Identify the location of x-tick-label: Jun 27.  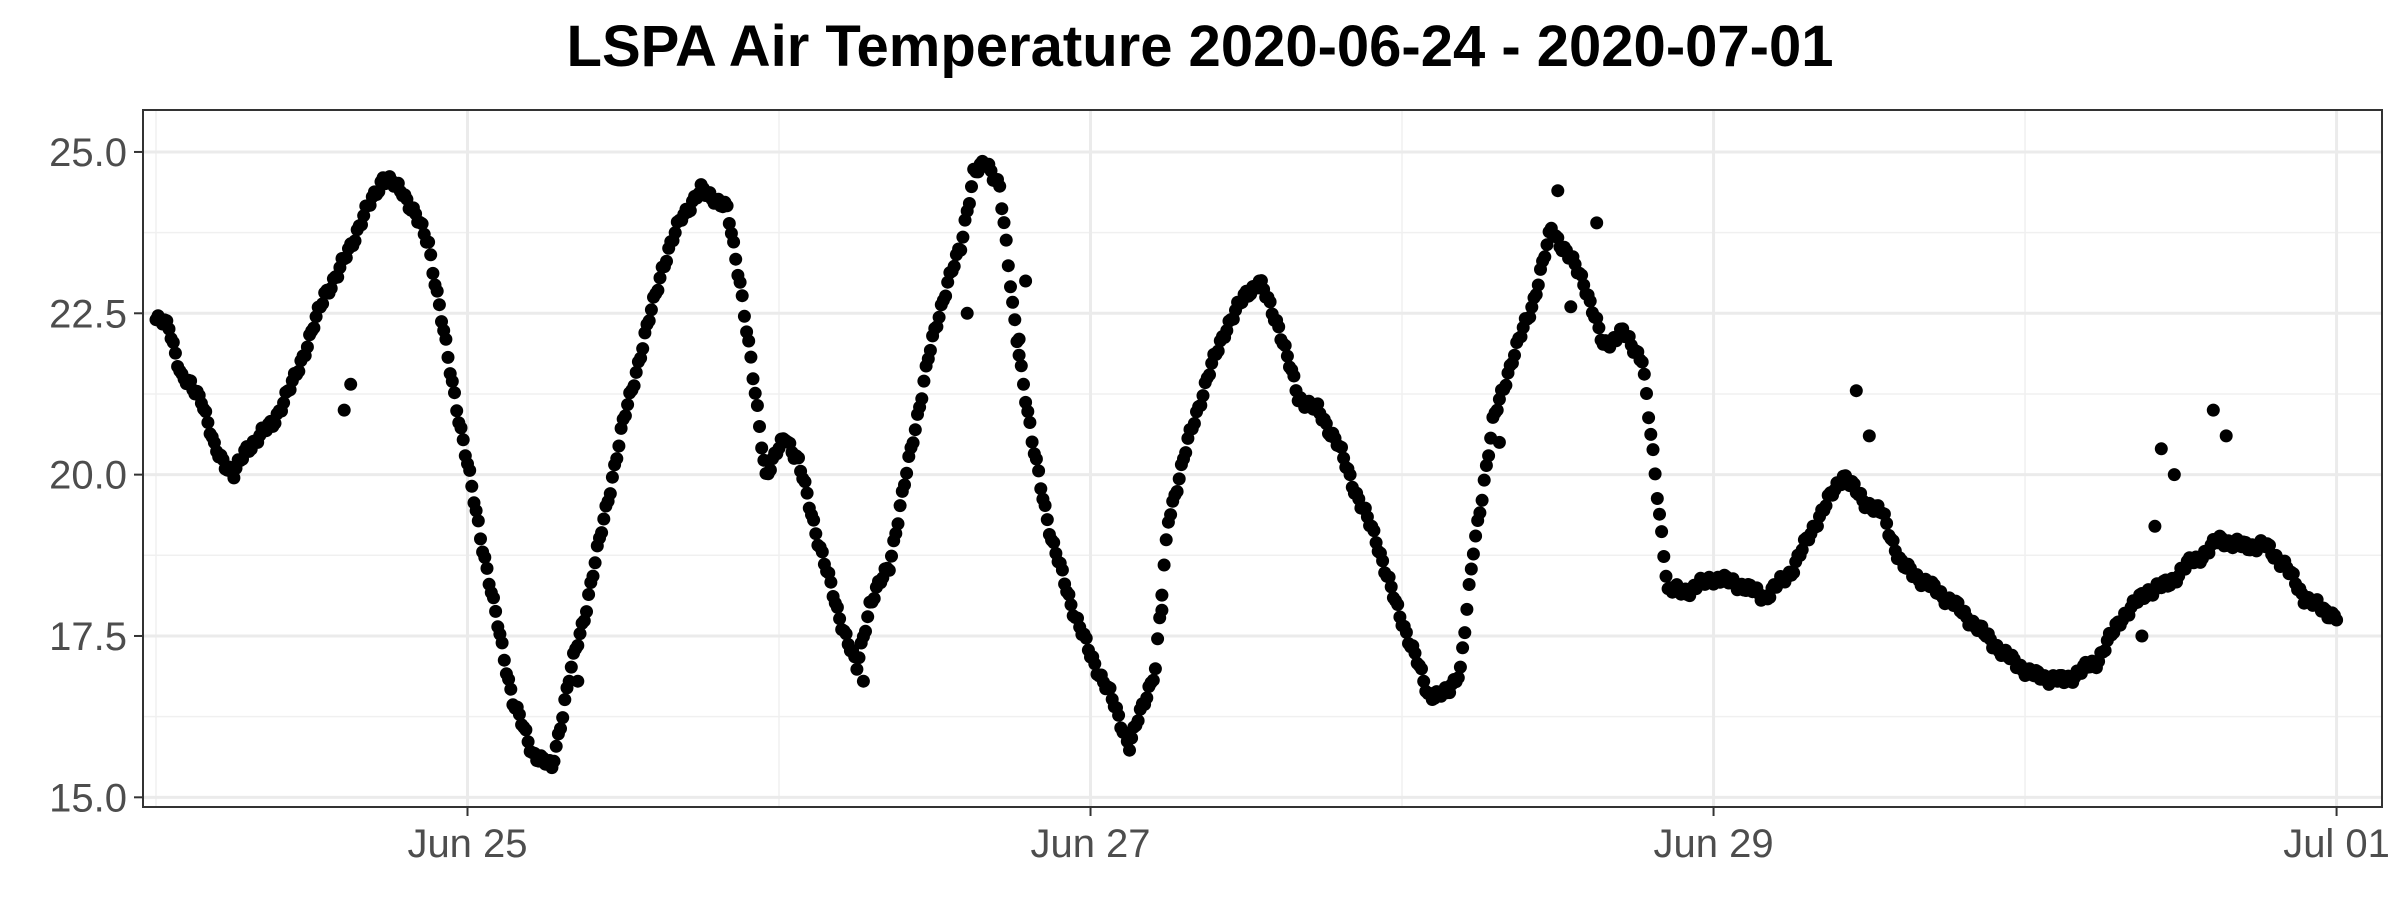
(1090, 844).